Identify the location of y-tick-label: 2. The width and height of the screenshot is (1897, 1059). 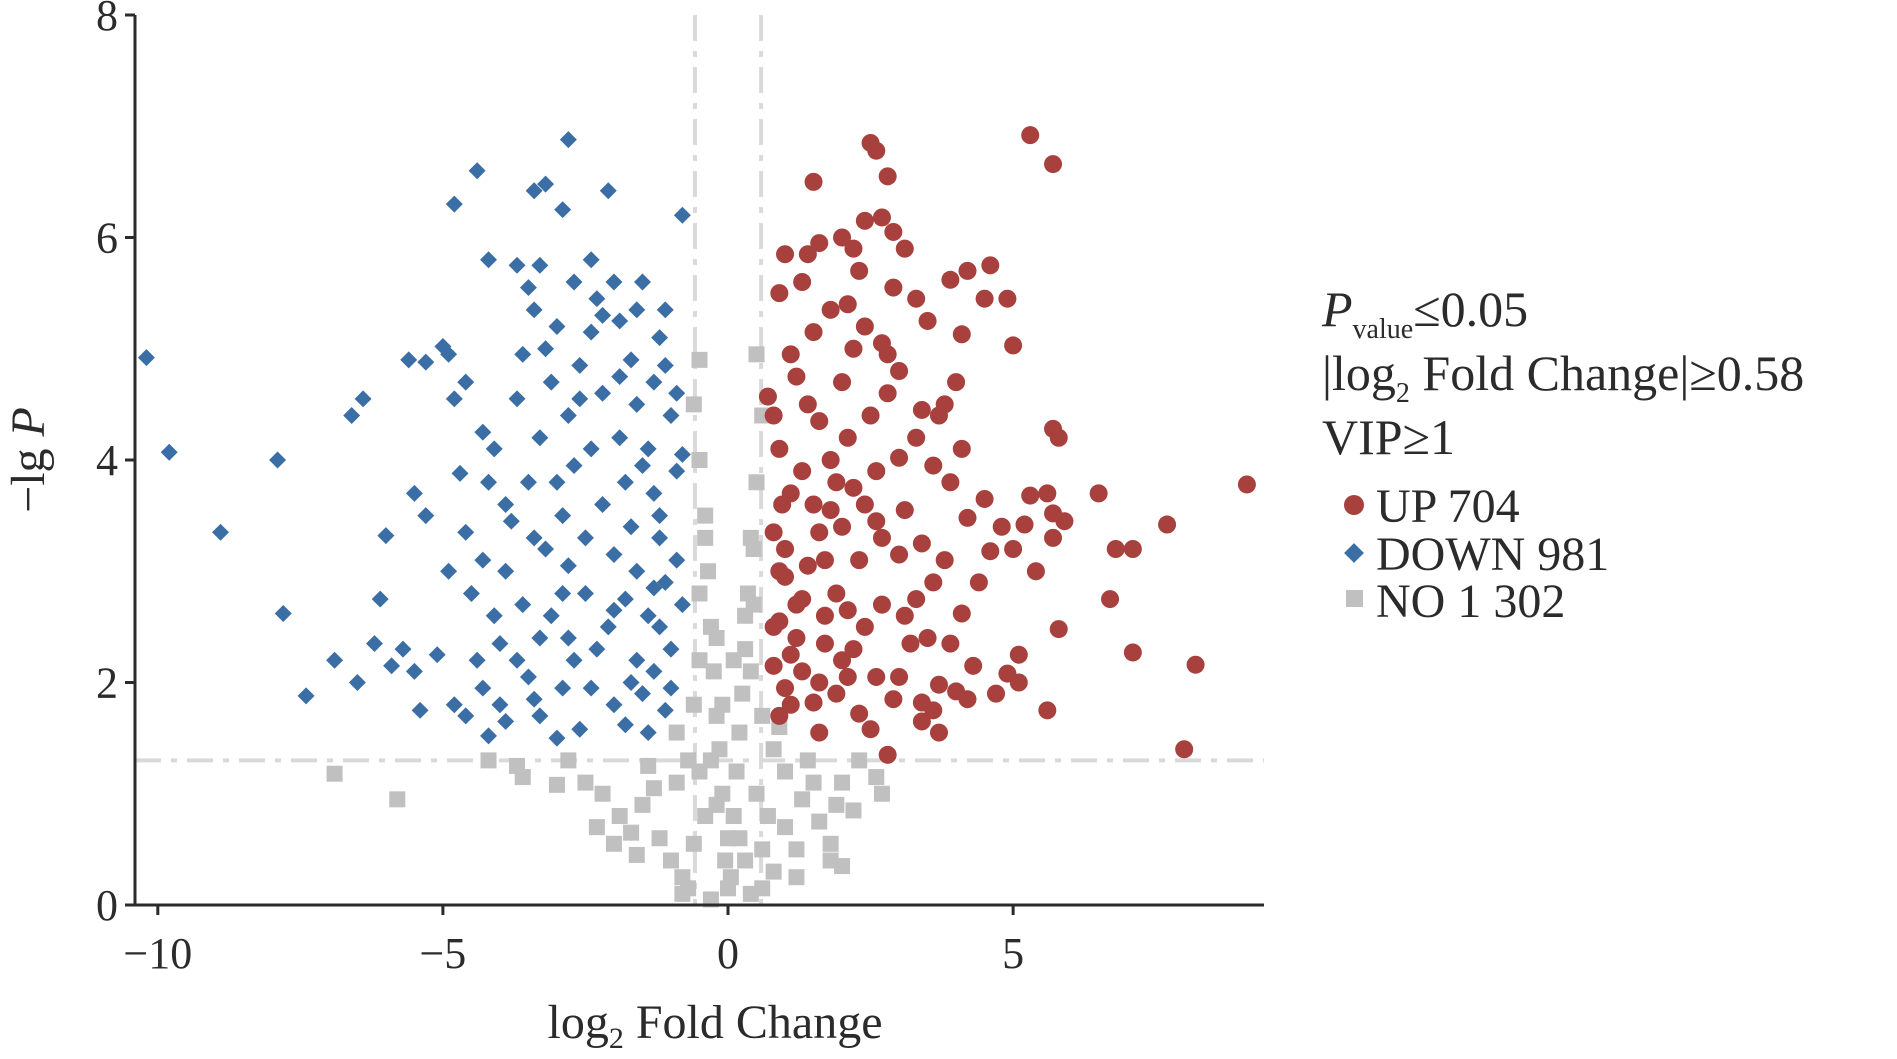
(107, 683).